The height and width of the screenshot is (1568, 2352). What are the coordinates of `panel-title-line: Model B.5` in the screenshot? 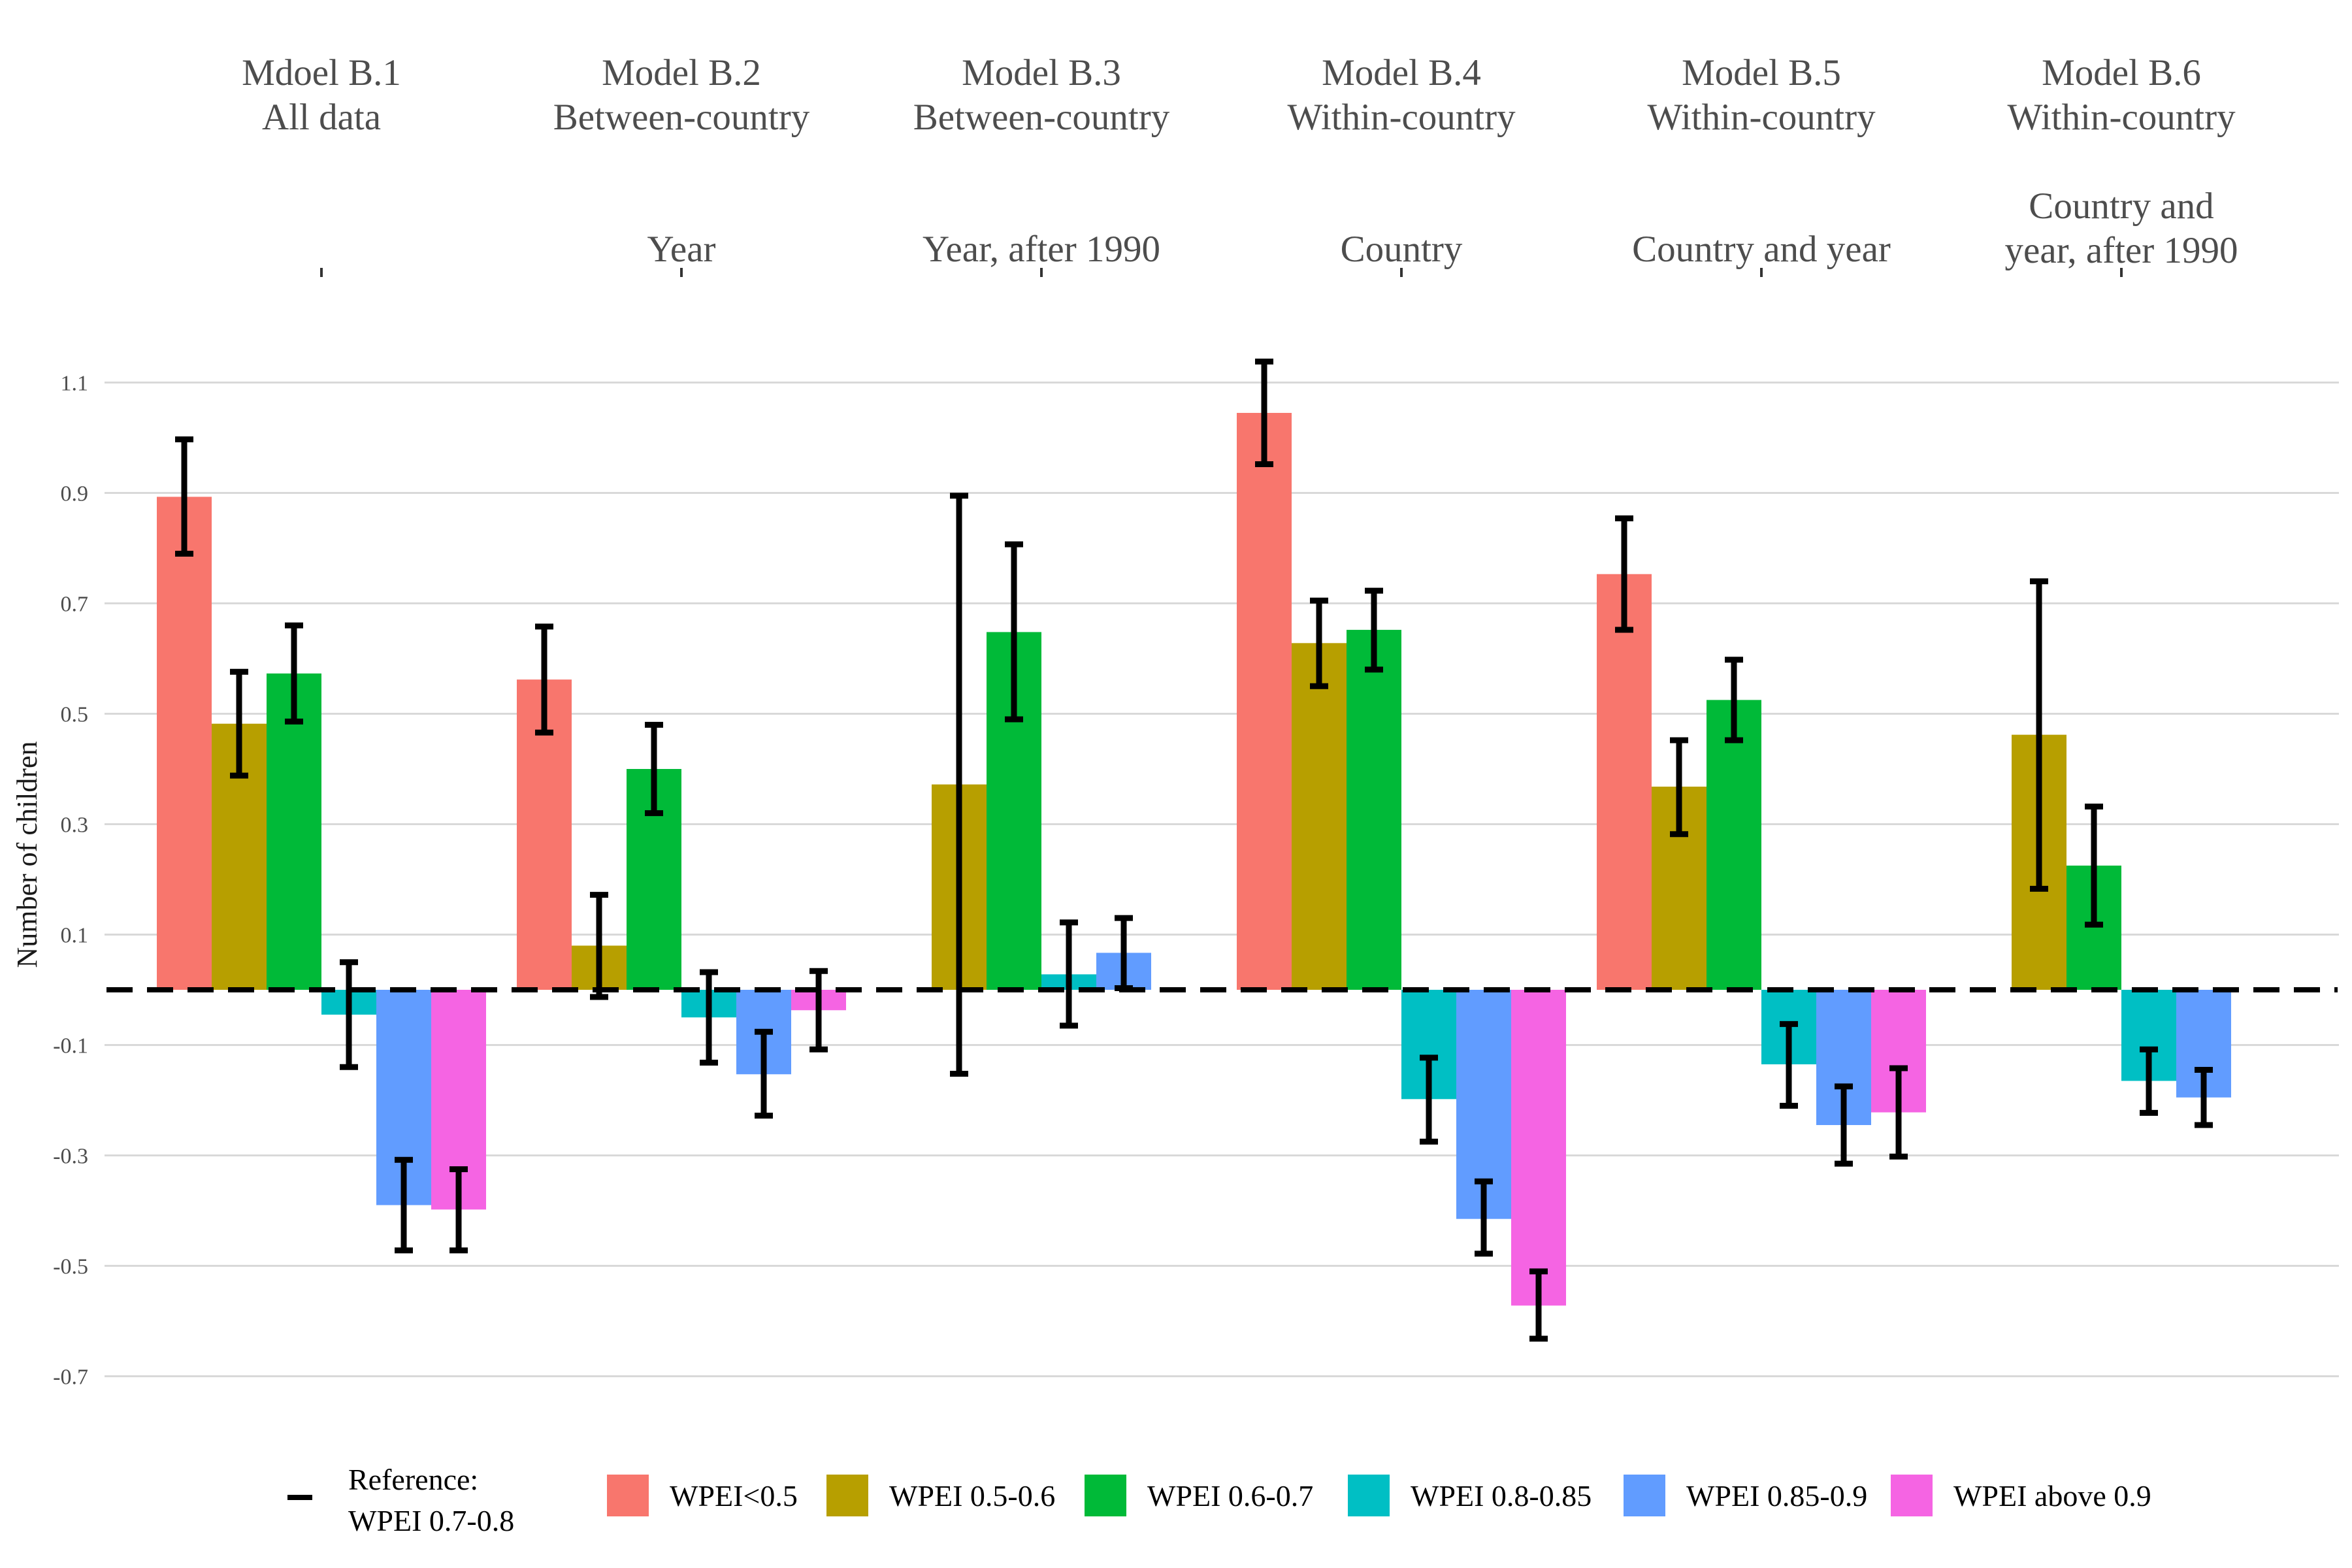 It's located at (1761, 72).